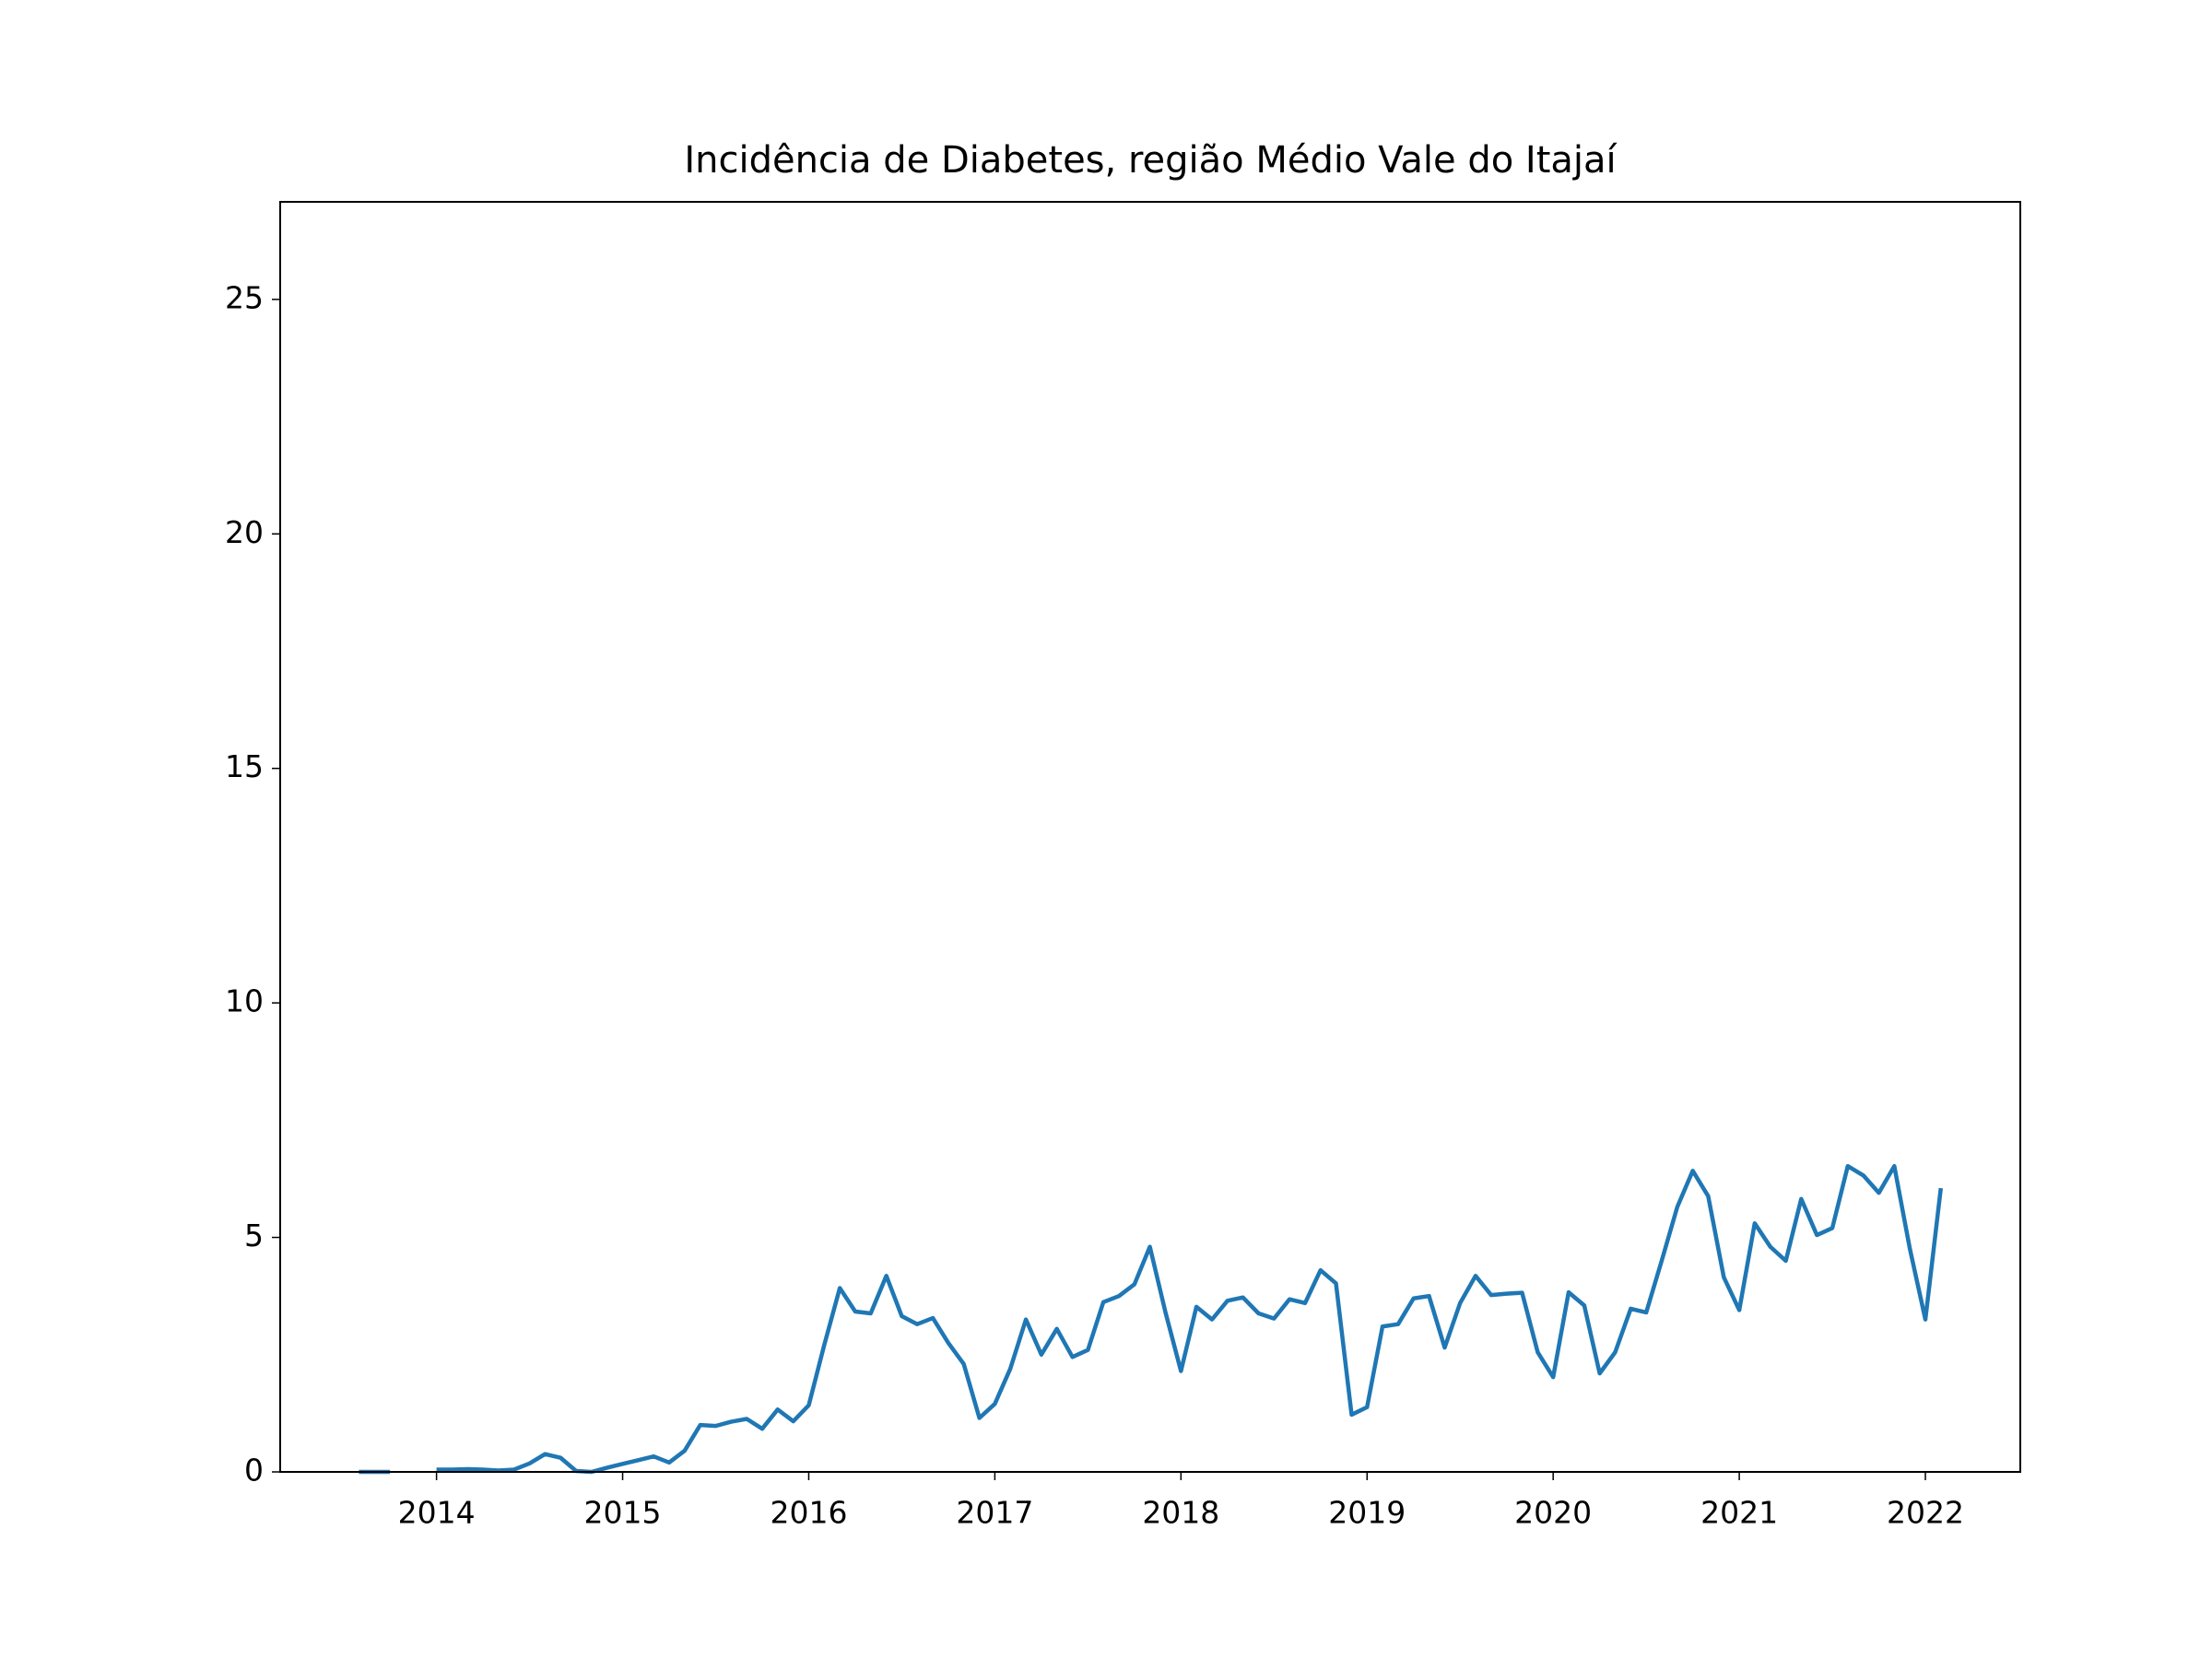 Image resolution: width=2212 pixels, height=1659 pixels. What do you see at coordinates (623, 1513) in the screenshot?
I see `x-tick-label: 2015` at bounding box center [623, 1513].